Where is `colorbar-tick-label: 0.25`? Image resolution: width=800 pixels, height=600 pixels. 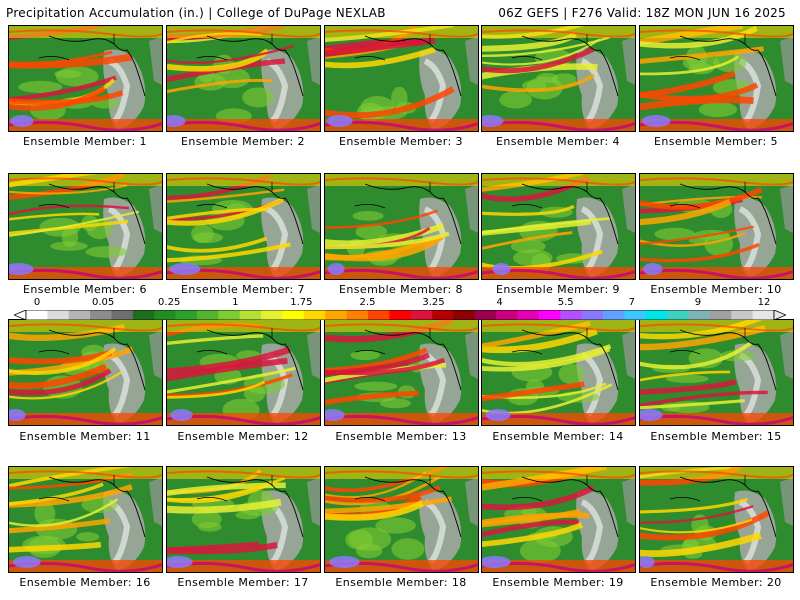
colorbar-tick-label: 0.25 is located at coordinates (169, 302).